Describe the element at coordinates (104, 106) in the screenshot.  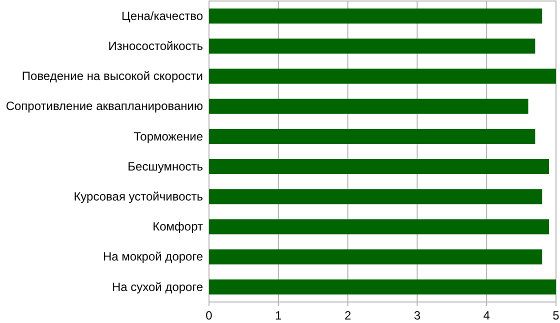
I see `y-tick-label: Сопротивление аквапланированию` at that location.